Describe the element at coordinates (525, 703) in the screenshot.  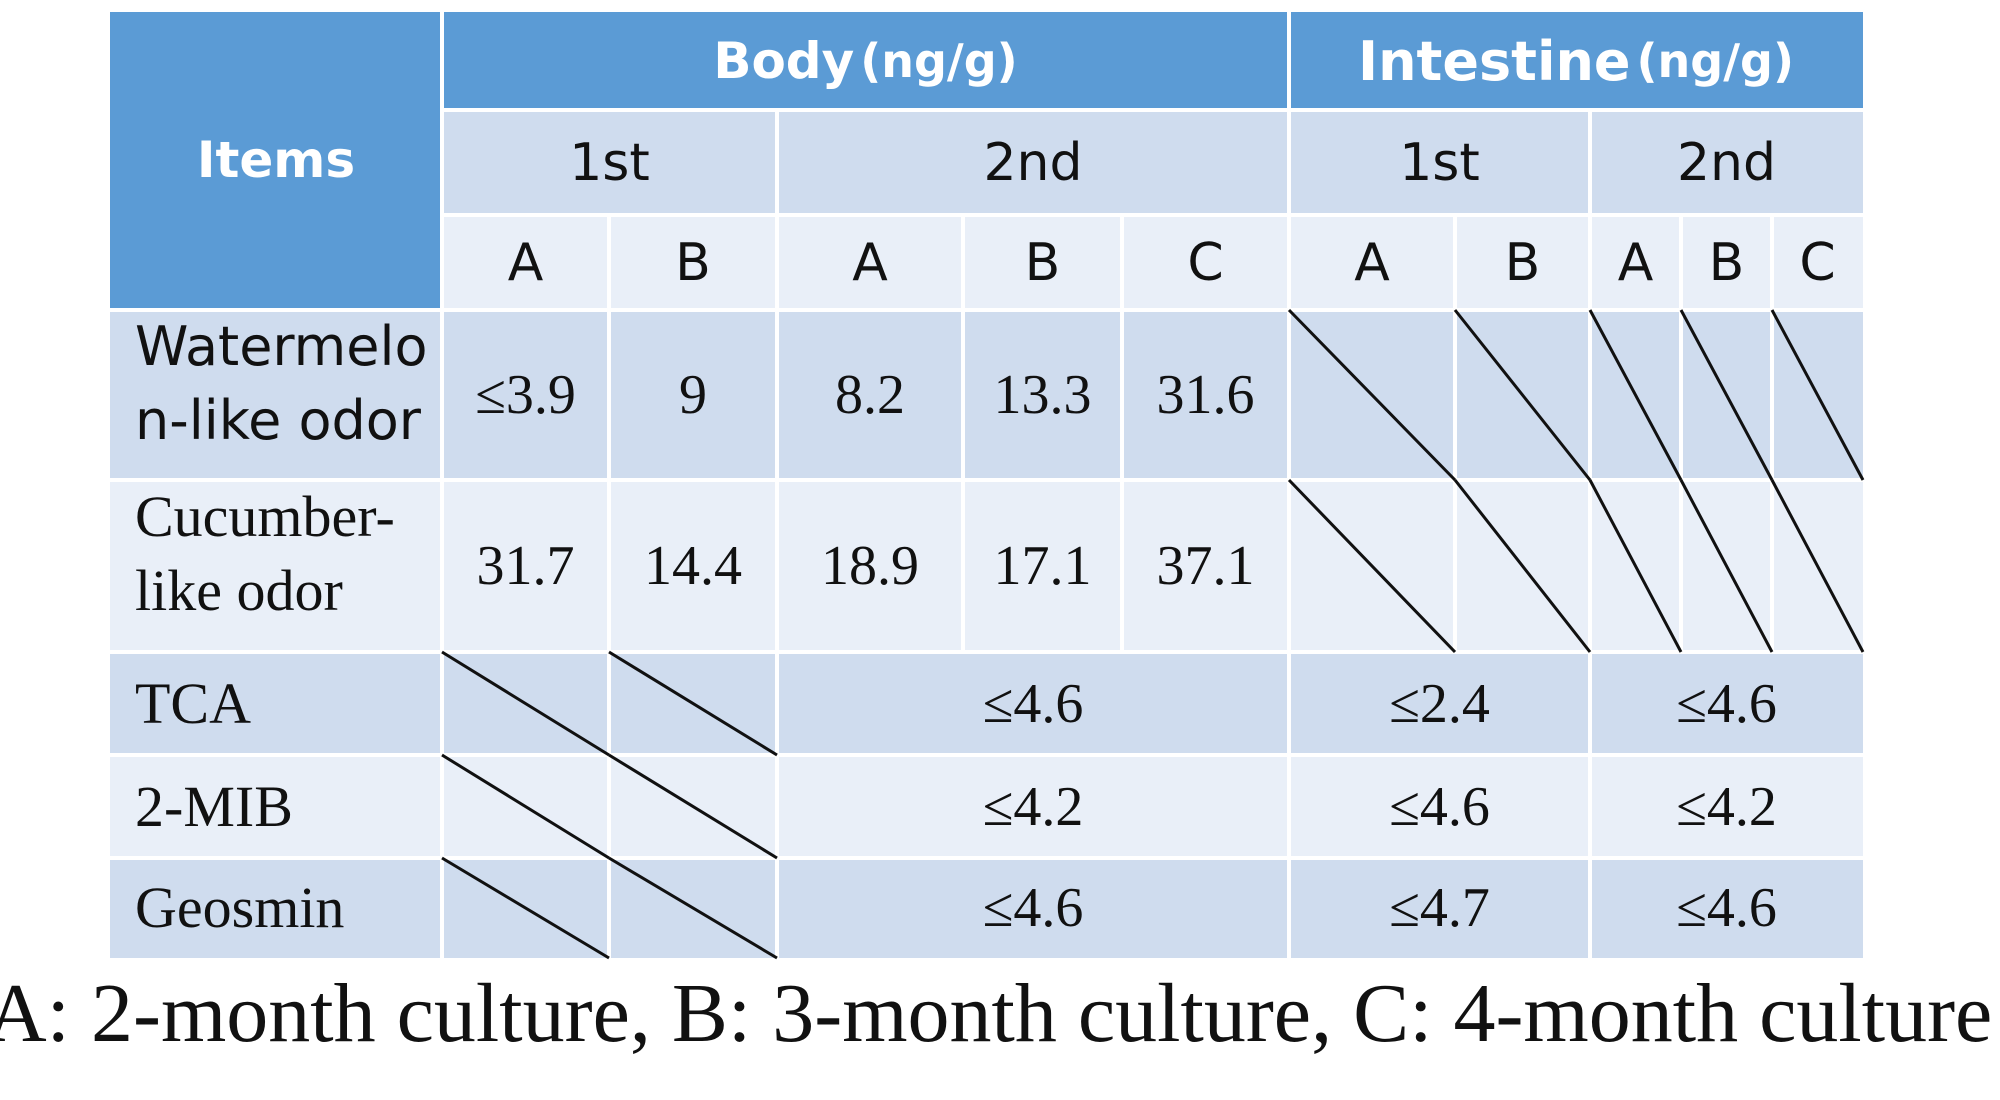
I see `cell-tca-body1-a-empty` at that location.